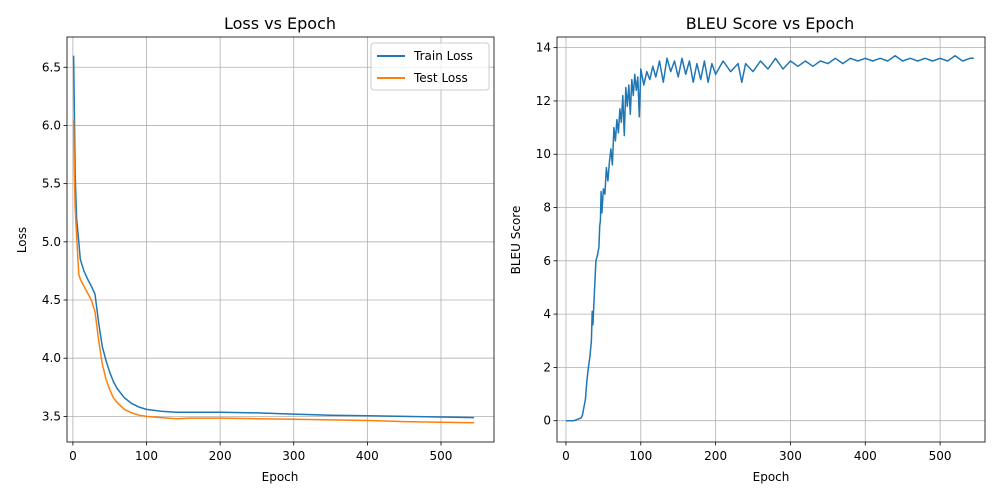 The width and height of the screenshot is (1000, 500). What do you see at coordinates (22, 240) in the screenshot?
I see `loss-ylabel: Loss` at bounding box center [22, 240].